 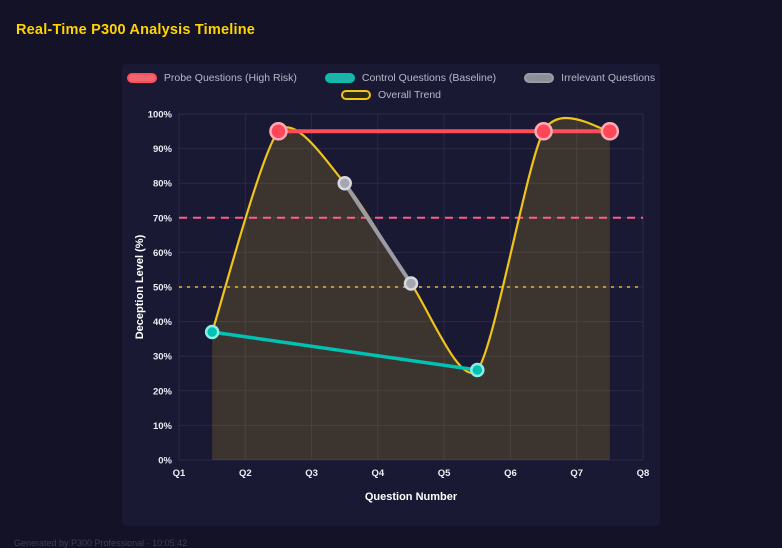 I want to click on y-tick-label: 40%, so click(x=163, y=322).